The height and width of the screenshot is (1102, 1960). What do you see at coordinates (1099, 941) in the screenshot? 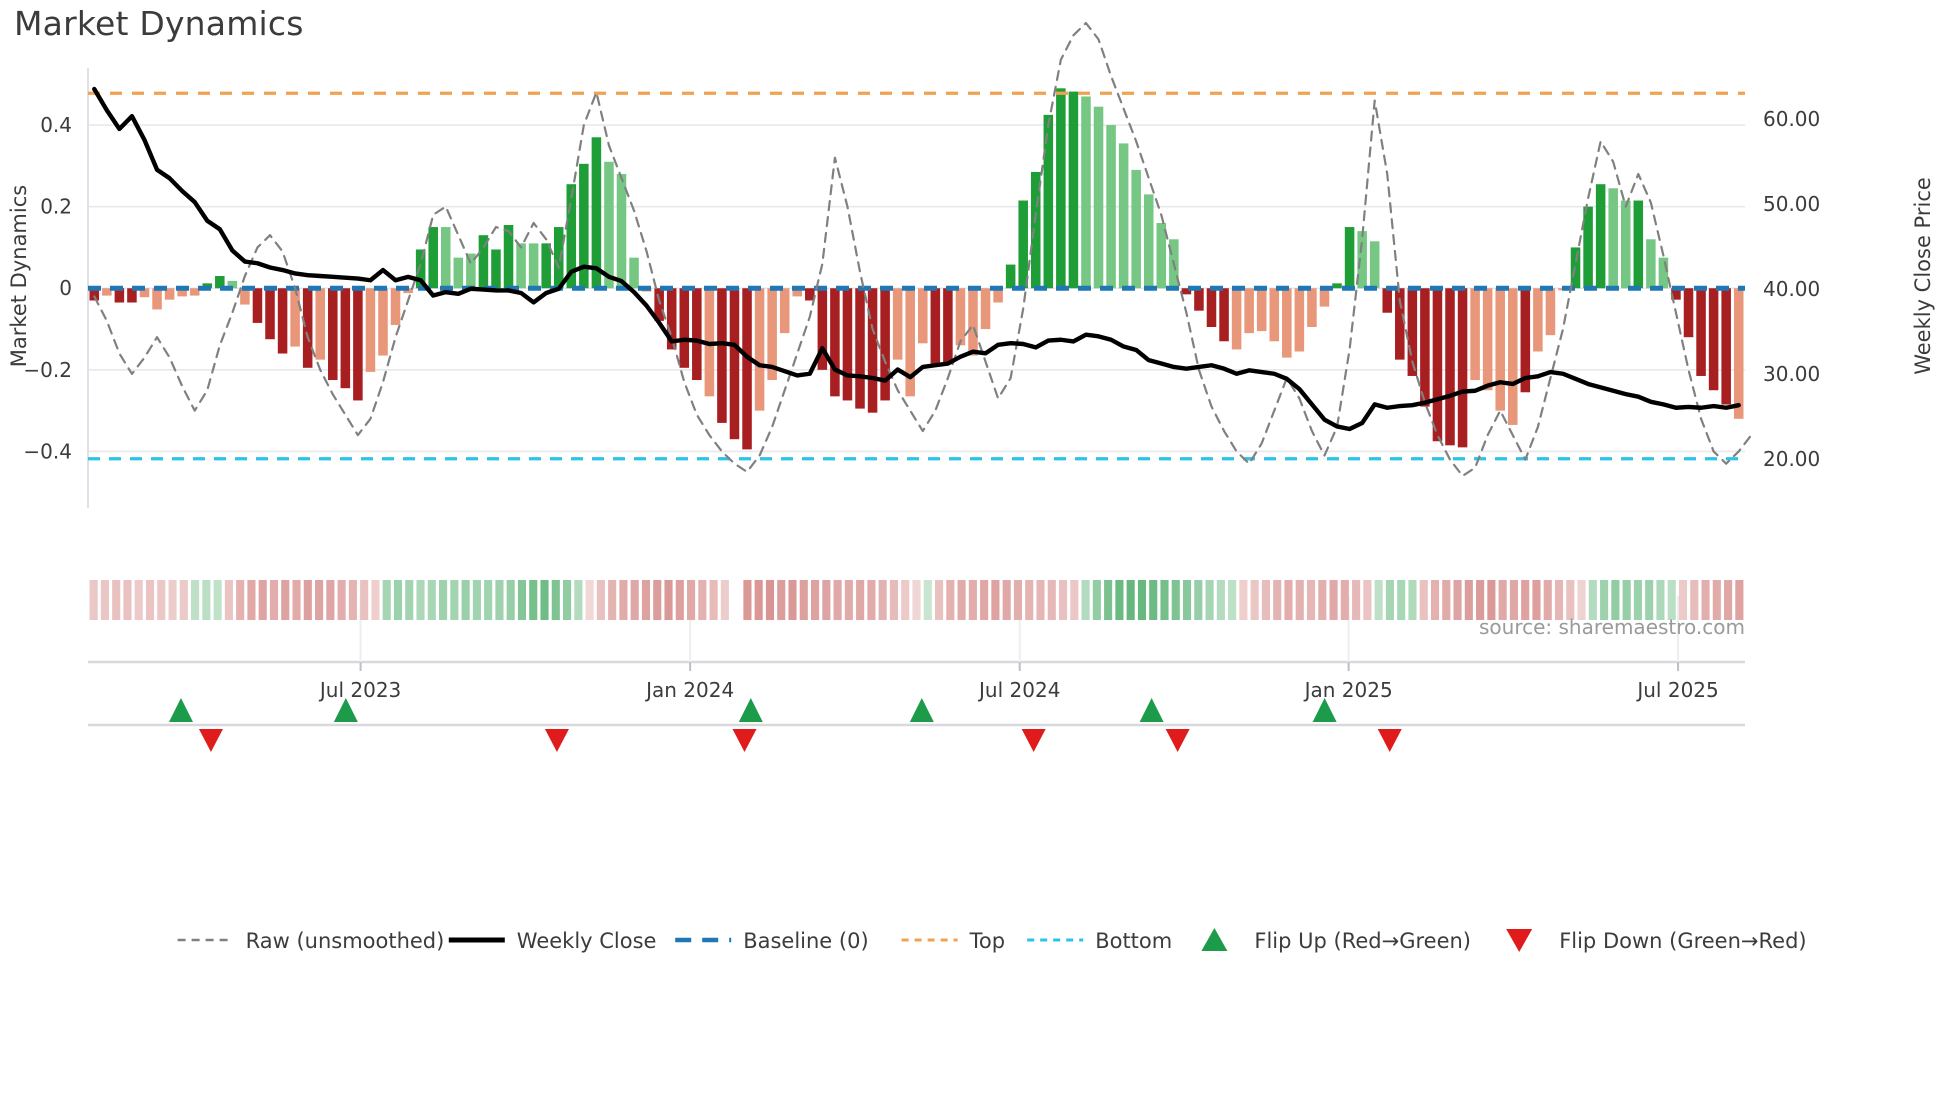
I see `legend-item: Bottom` at bounding box center [1099, 941].